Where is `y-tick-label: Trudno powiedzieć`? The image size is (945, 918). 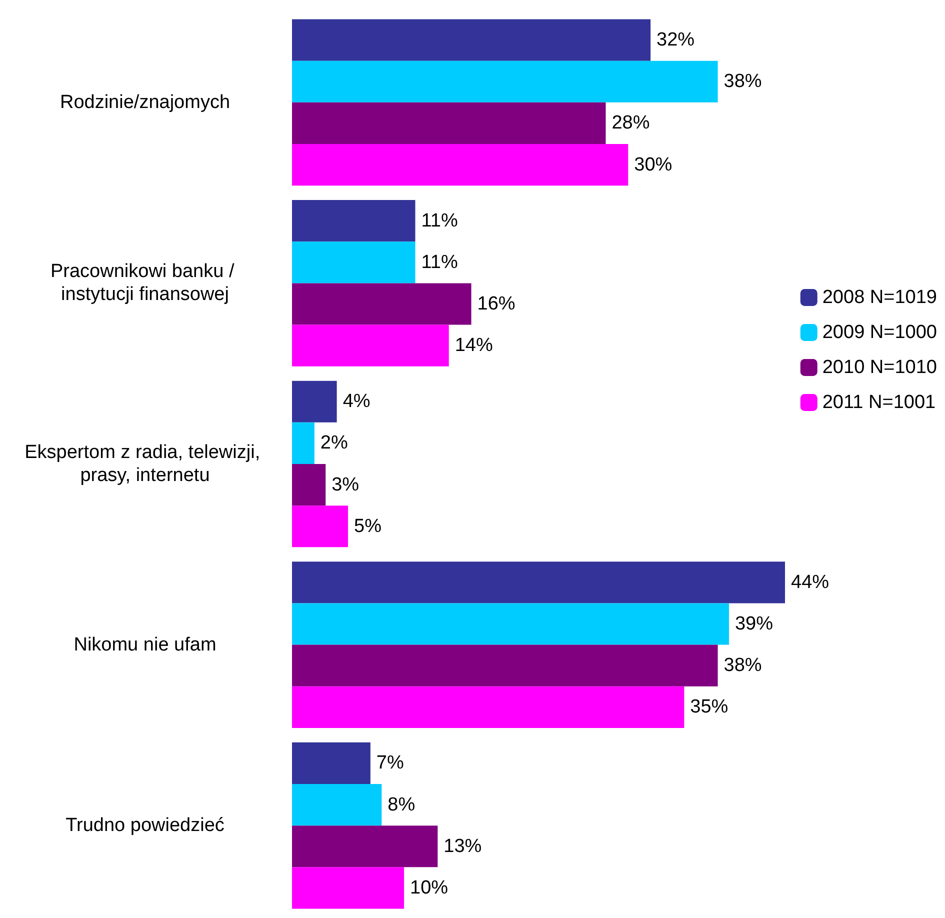 y-tick-label: Trudno powiedzieć is located at coordinates (145, 825).